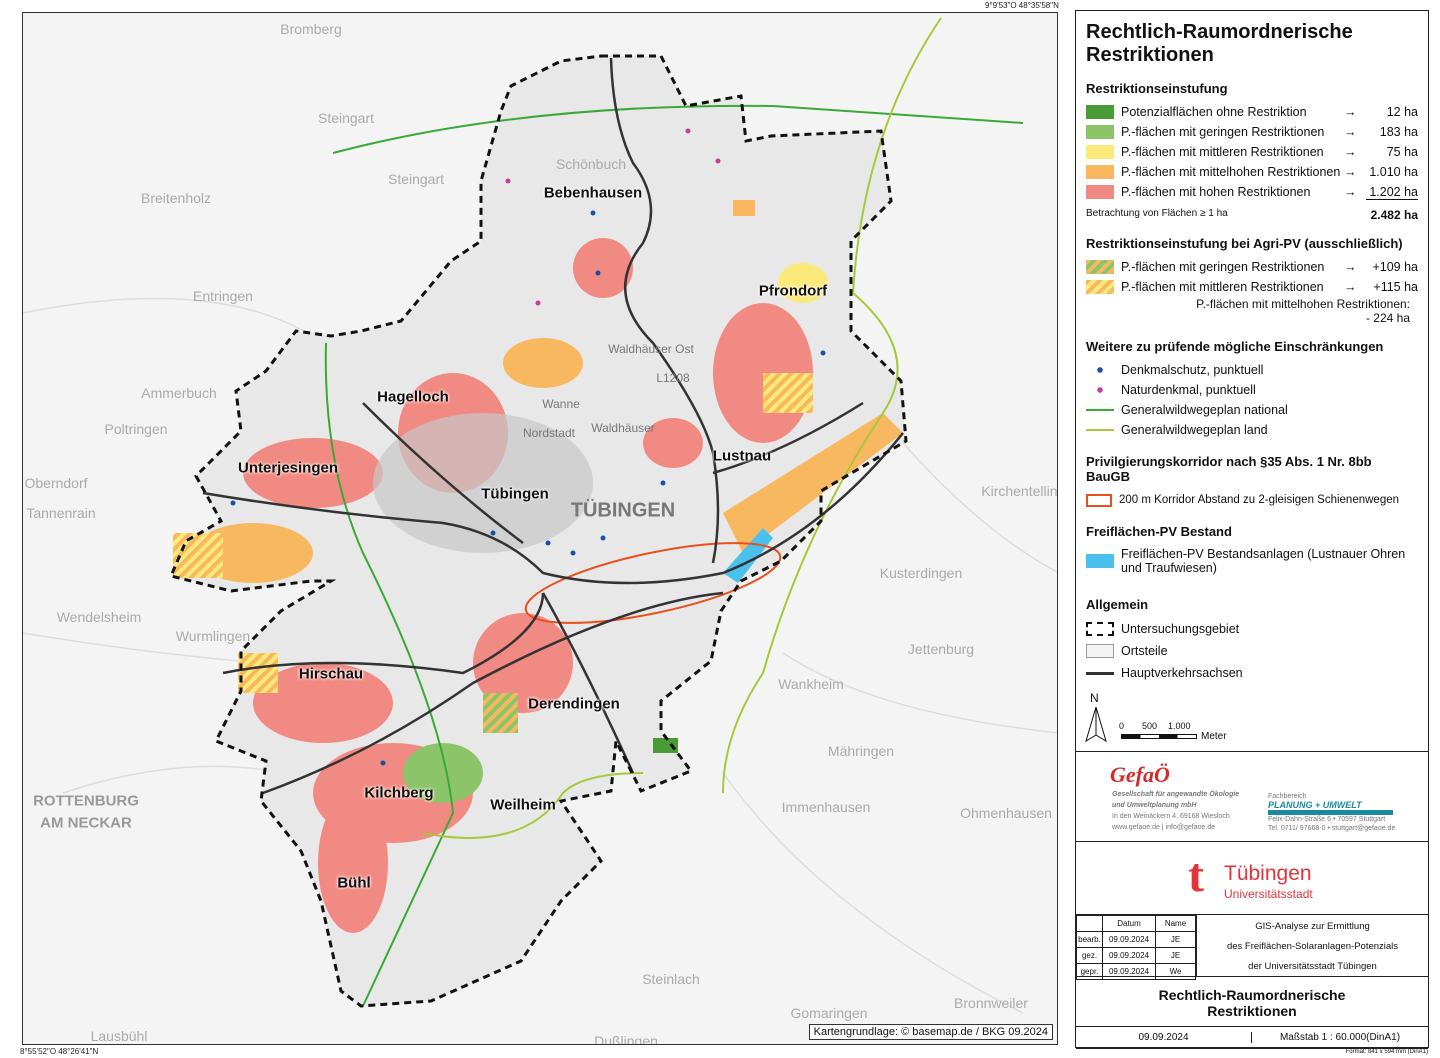 Image resolution: width=1440 pixels, height=1058 pixels. What do you see at coordinates (1392, 192) in the screenshot?
I see `legend-value: 1.202 ha` at bounding box center [1392, 192].